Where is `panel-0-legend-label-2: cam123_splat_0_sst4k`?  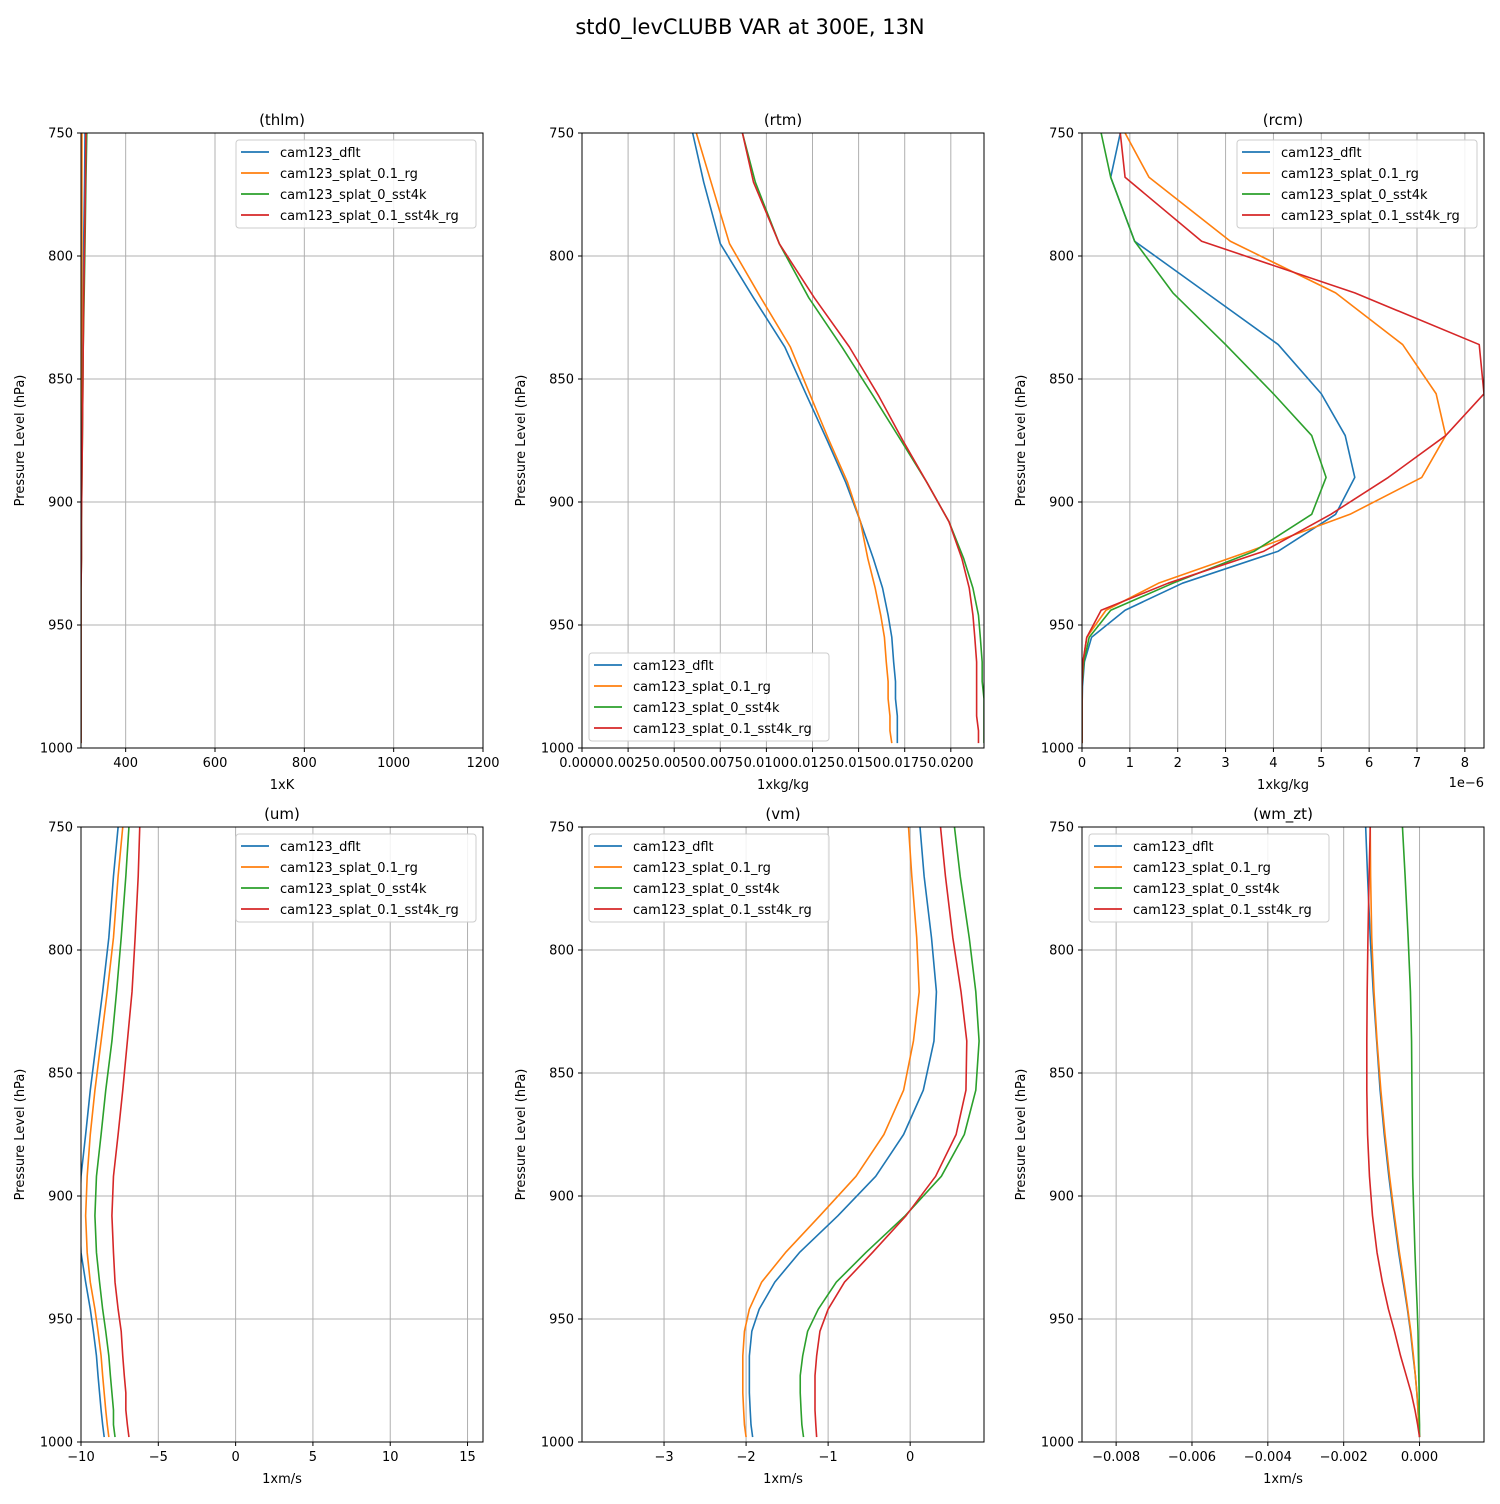 panel-0-legend-label-2: cam123_splat_0_sst4k is located at coordinates (353, 195).